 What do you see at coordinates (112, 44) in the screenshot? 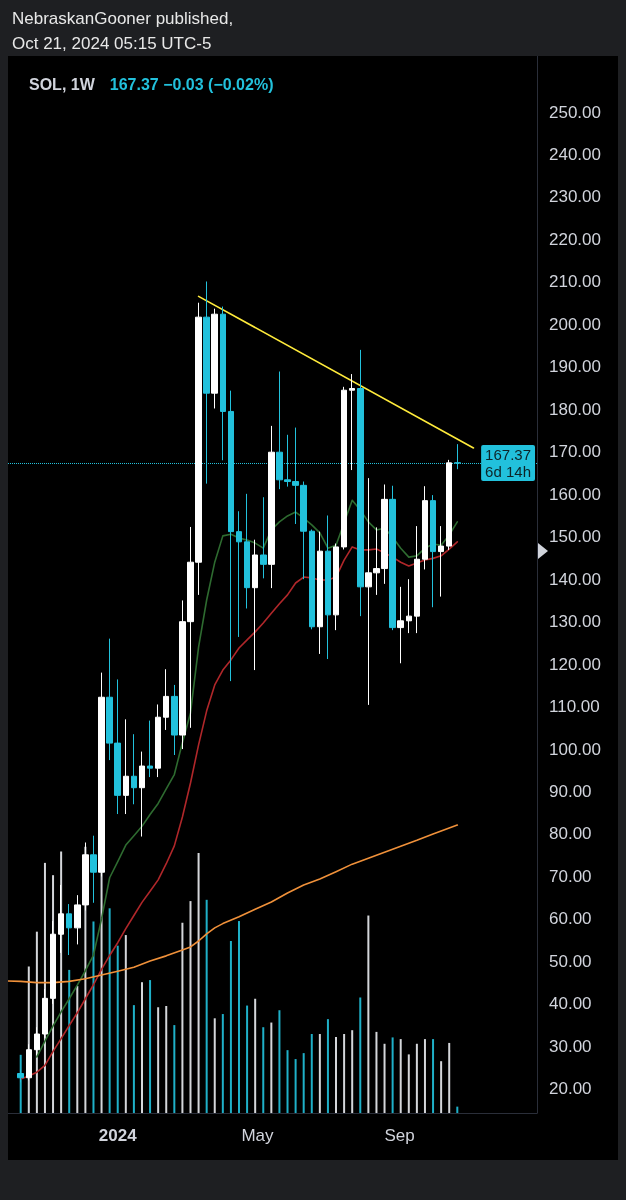
I see `text: Oct 21, 2024 05:15 UTC-5` at bounding box center [112, 44].